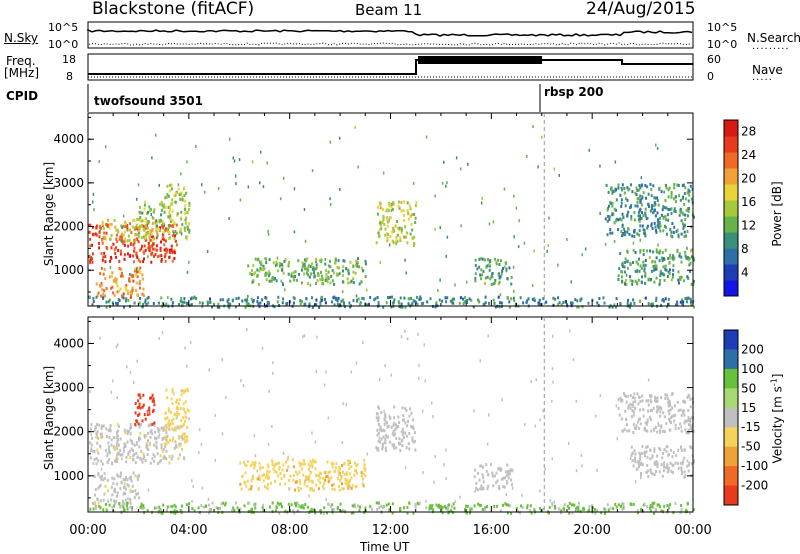 This screenshot has height=554, width=800. I want to click on power-colorbar-segment, so click(731, 160).